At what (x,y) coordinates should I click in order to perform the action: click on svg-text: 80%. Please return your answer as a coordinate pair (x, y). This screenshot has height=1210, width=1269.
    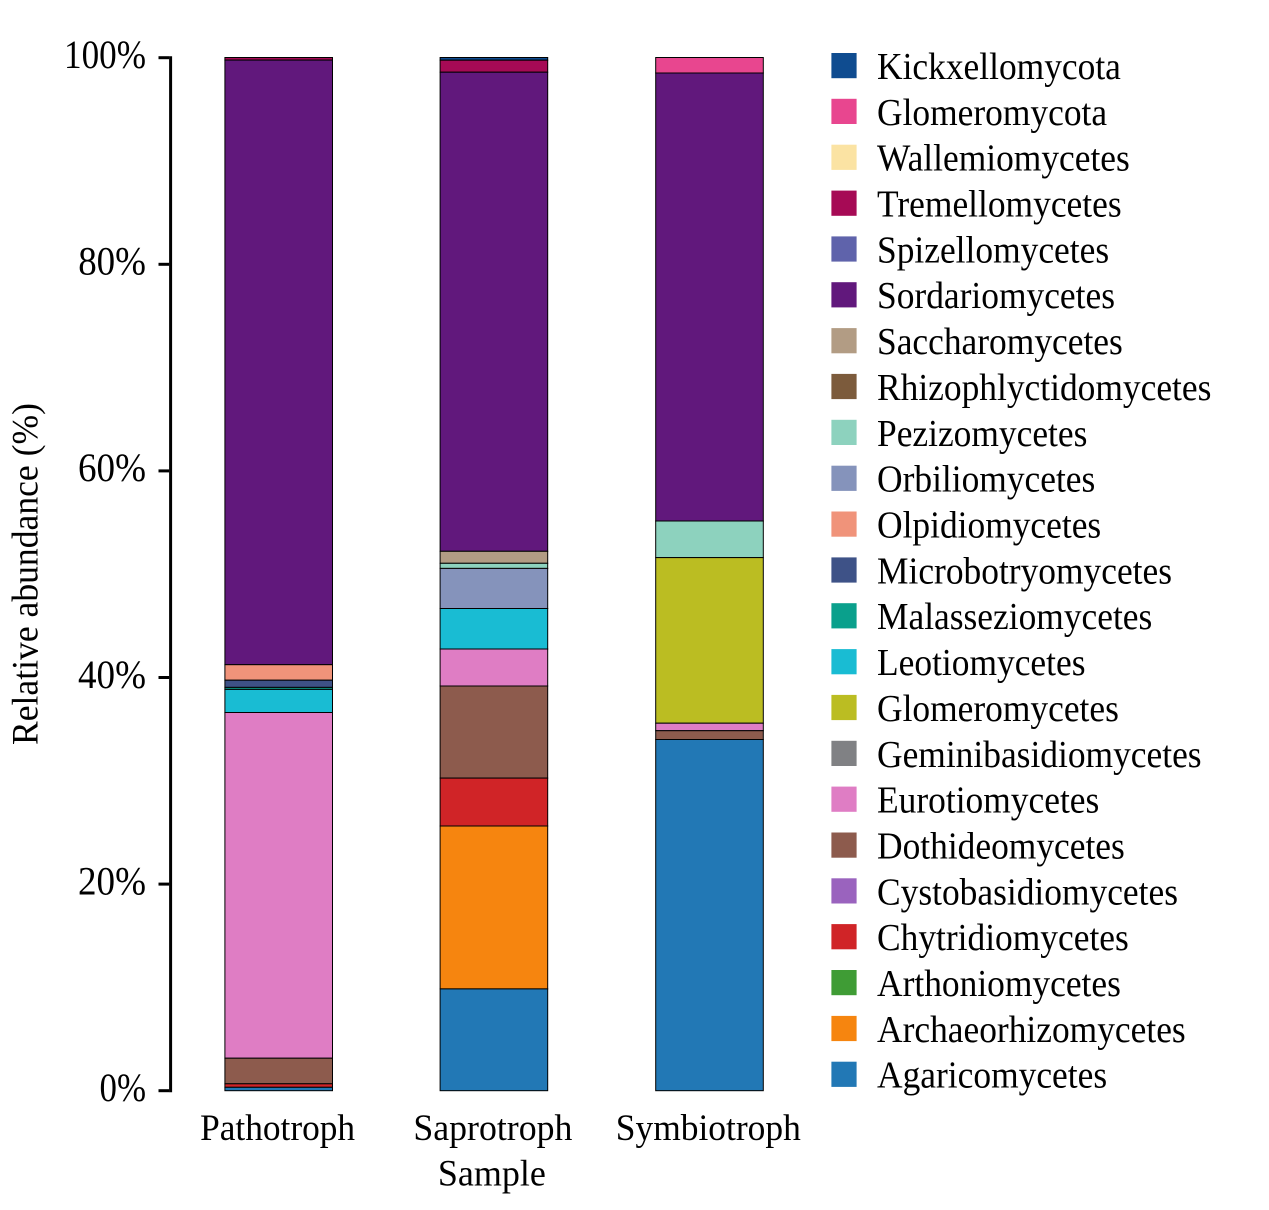
    Looking at the image, I should click on (112, 261).